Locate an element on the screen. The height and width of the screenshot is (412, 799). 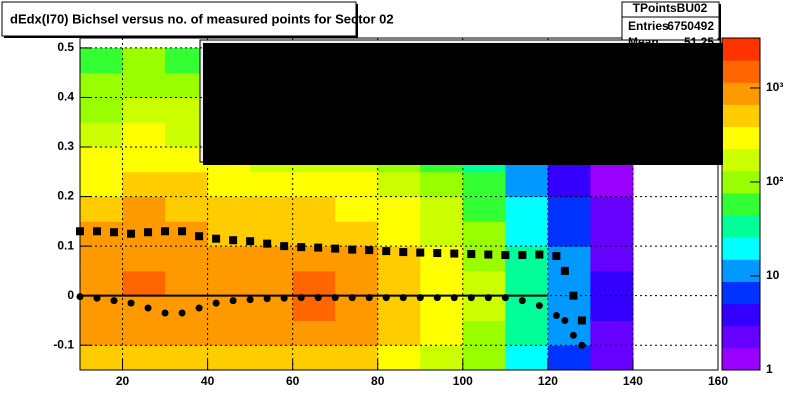
legend: μ = -0.58 +/- 0.01 % σ(@76cm) = 8.53% is located at coordinates (435, 100).